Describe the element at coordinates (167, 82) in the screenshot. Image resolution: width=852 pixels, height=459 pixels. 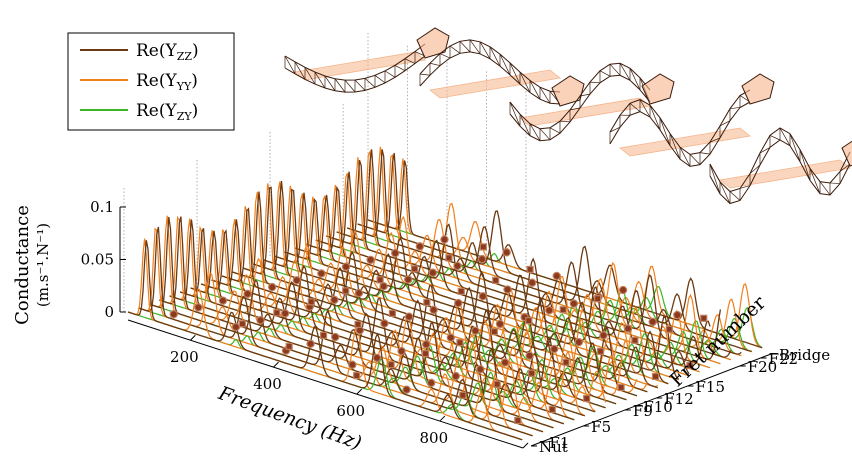
I see `legend-label-yy: Re(YYY)` at that location.